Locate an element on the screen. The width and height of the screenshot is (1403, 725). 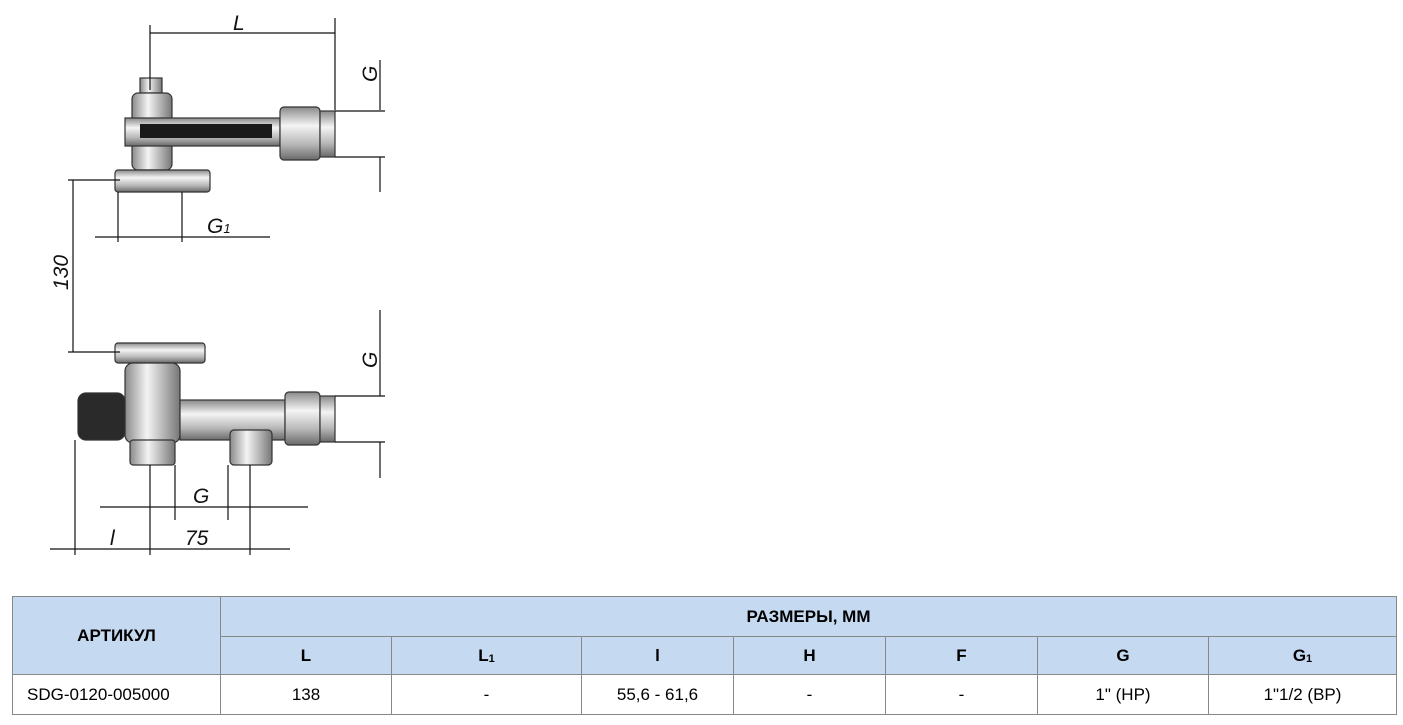
column-name: H is located at coordinates (809, 655).